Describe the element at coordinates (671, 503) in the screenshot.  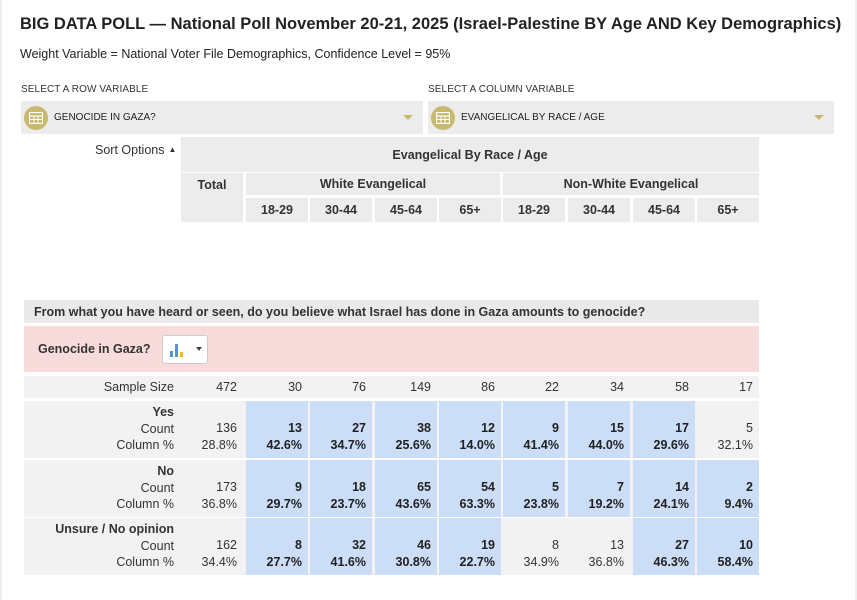
I see `cell-pct: 24.1%` at that location.